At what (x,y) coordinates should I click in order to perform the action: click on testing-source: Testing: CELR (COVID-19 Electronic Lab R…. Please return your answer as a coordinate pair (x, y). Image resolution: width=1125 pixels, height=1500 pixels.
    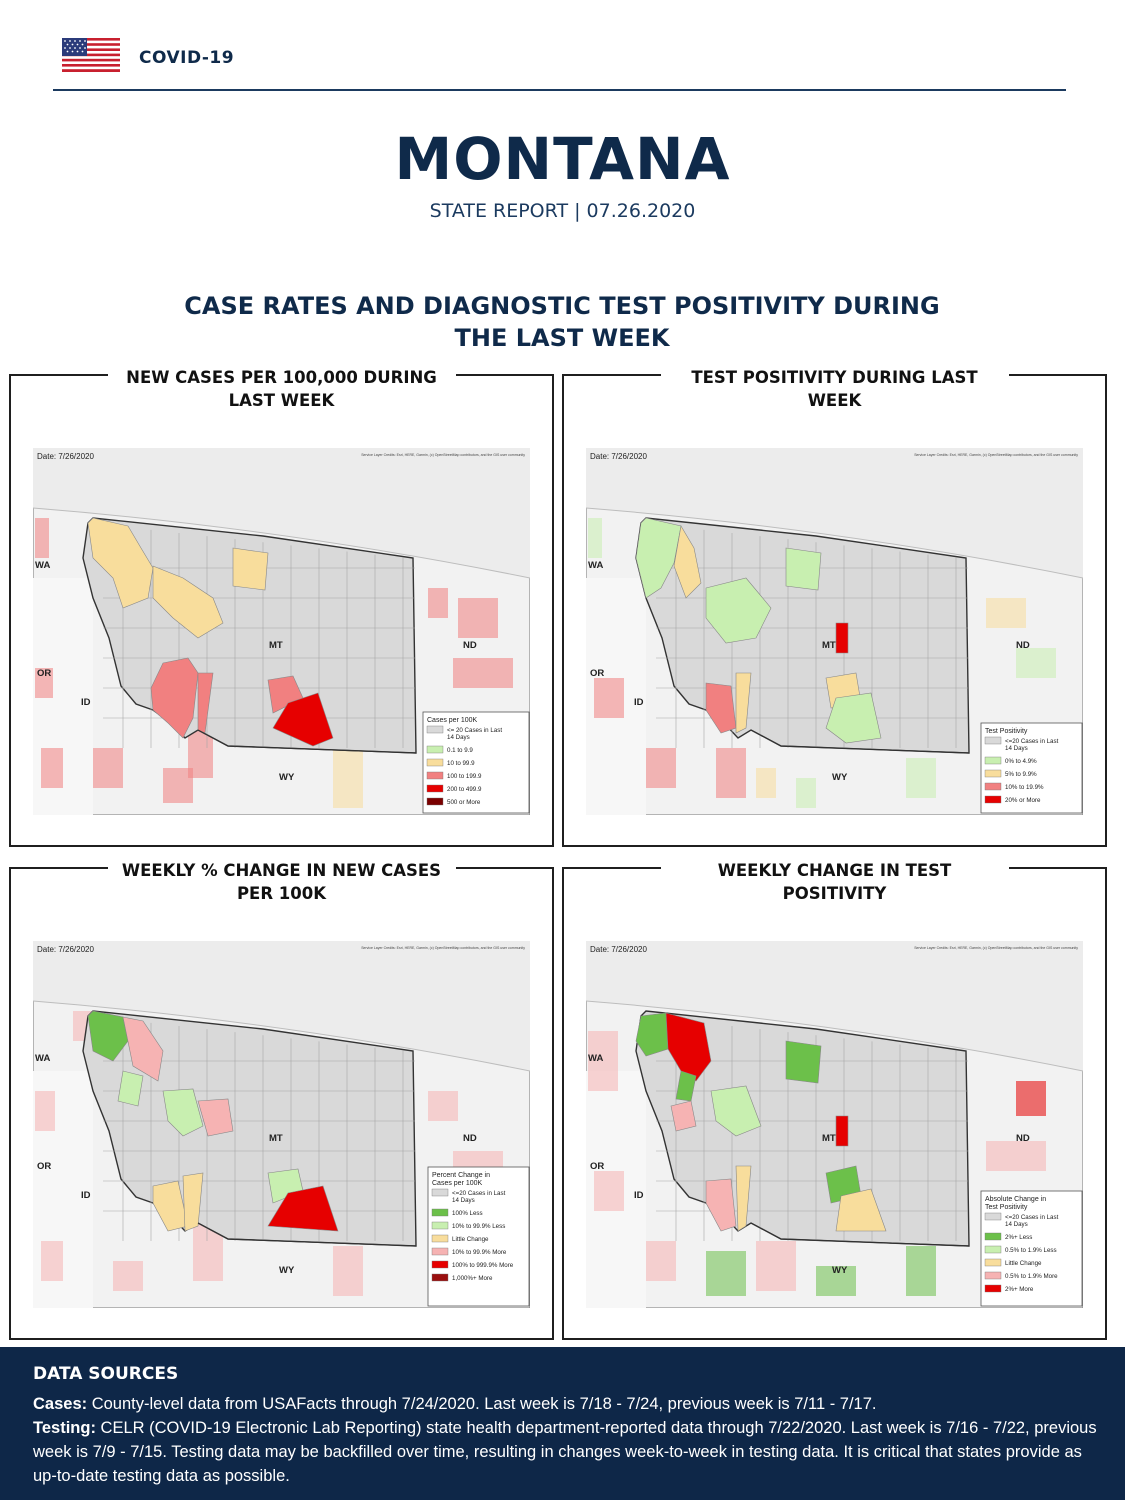
    Looking at the image, I should click on (565, 1452).